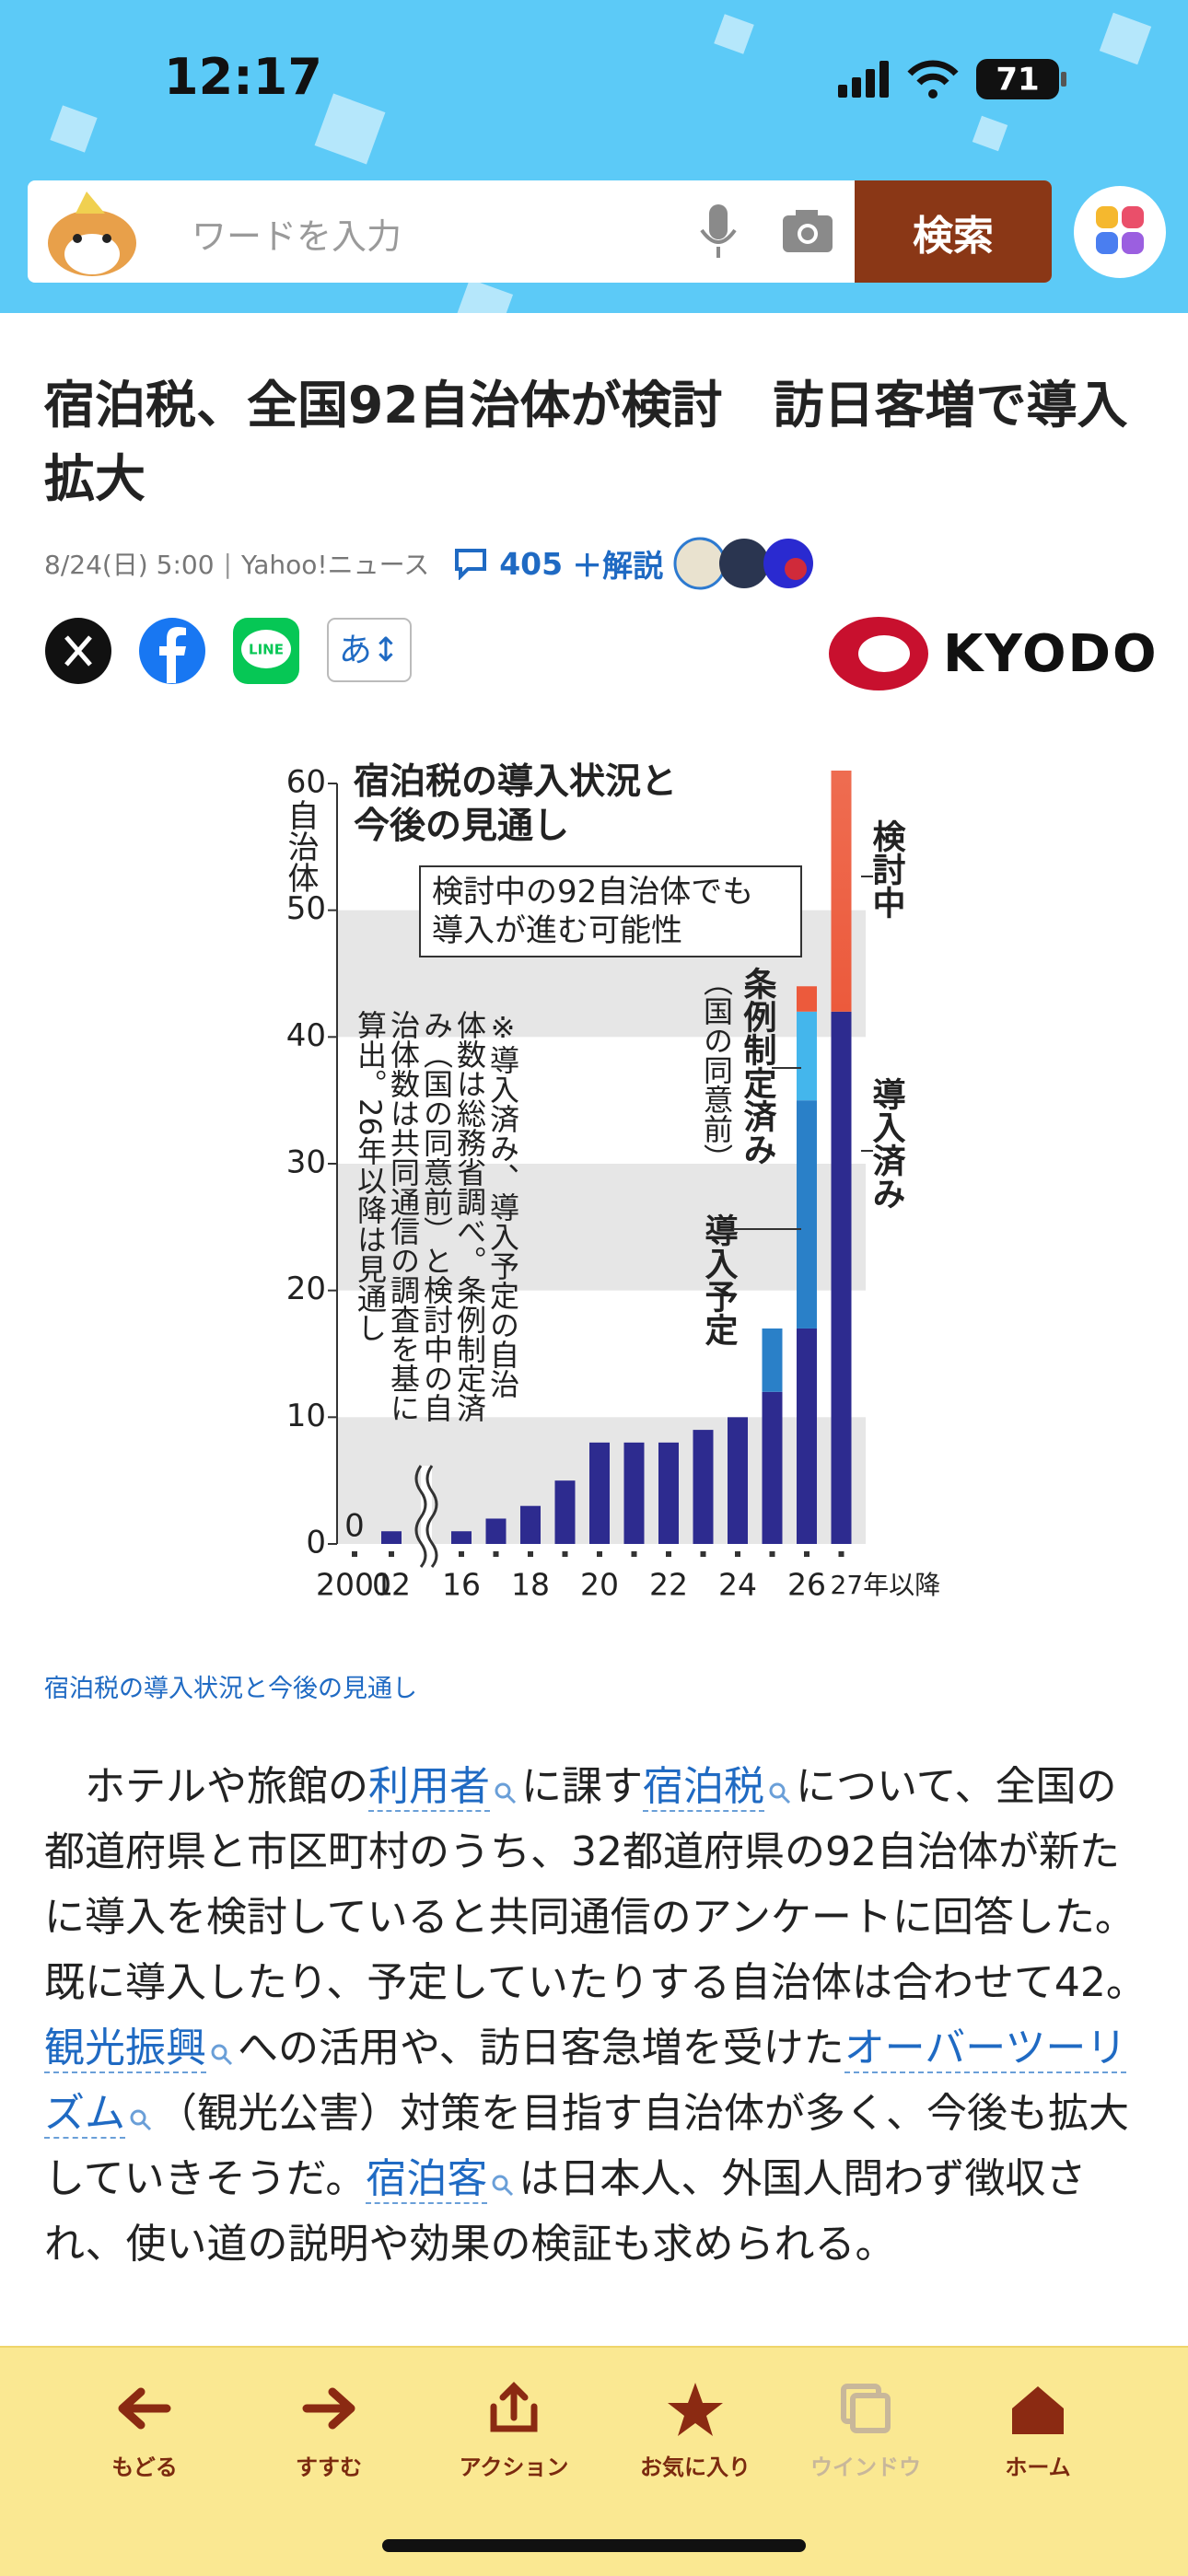 The height and width of the screenshot is (2576, 1188). I want to click on toolbar-label: もどる, so click(144, 2467).